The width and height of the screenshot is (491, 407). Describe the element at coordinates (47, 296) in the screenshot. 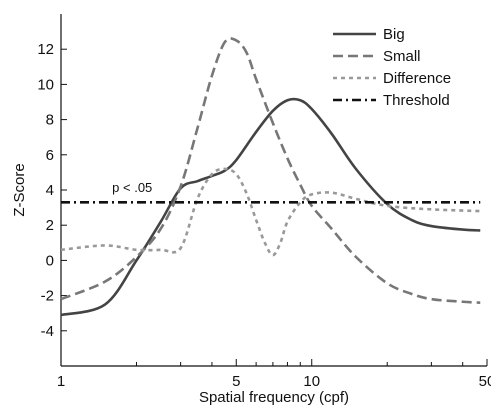

I see `y-tick-label: -2` at that location.